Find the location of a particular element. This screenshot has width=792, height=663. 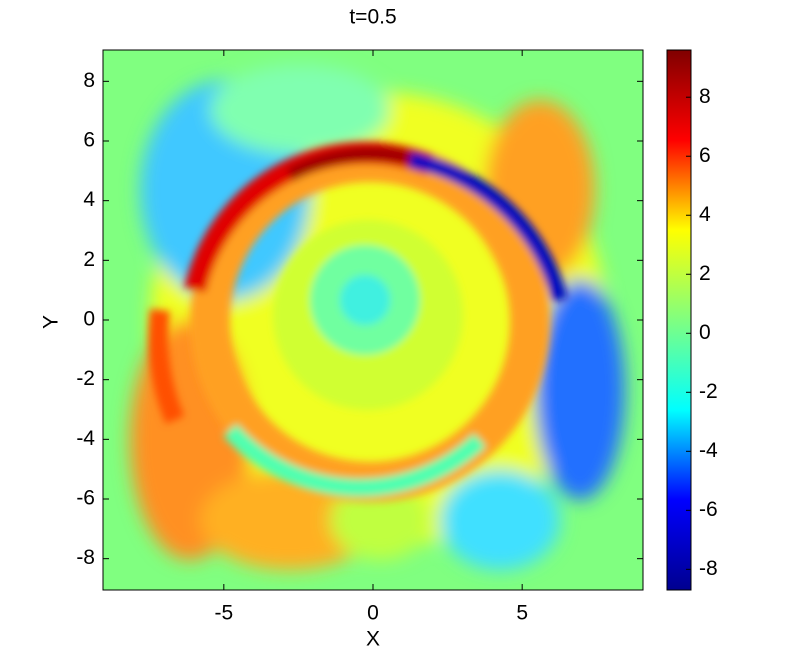

chart-title: t=0.5 is located at coordinates (372, 17).